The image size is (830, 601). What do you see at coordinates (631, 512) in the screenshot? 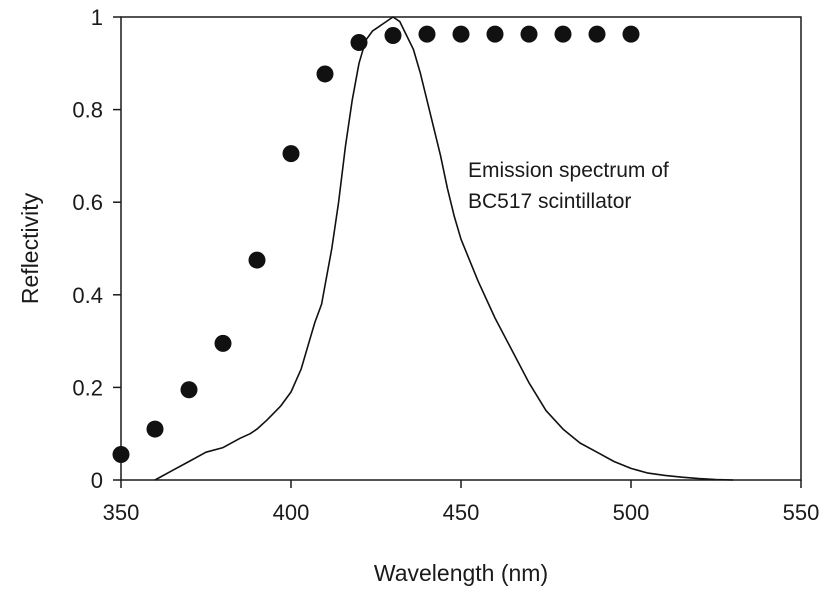
I see `x-tick-label: 500` at bounding box center [631, 512].